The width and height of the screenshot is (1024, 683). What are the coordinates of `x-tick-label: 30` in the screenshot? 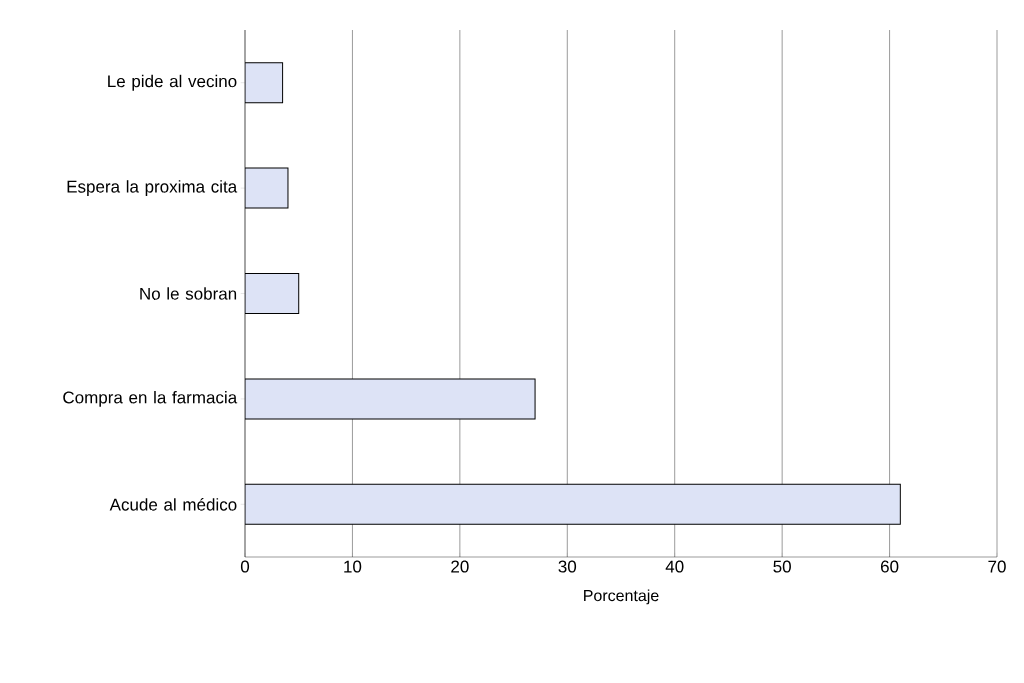 It's located at (567, 566).